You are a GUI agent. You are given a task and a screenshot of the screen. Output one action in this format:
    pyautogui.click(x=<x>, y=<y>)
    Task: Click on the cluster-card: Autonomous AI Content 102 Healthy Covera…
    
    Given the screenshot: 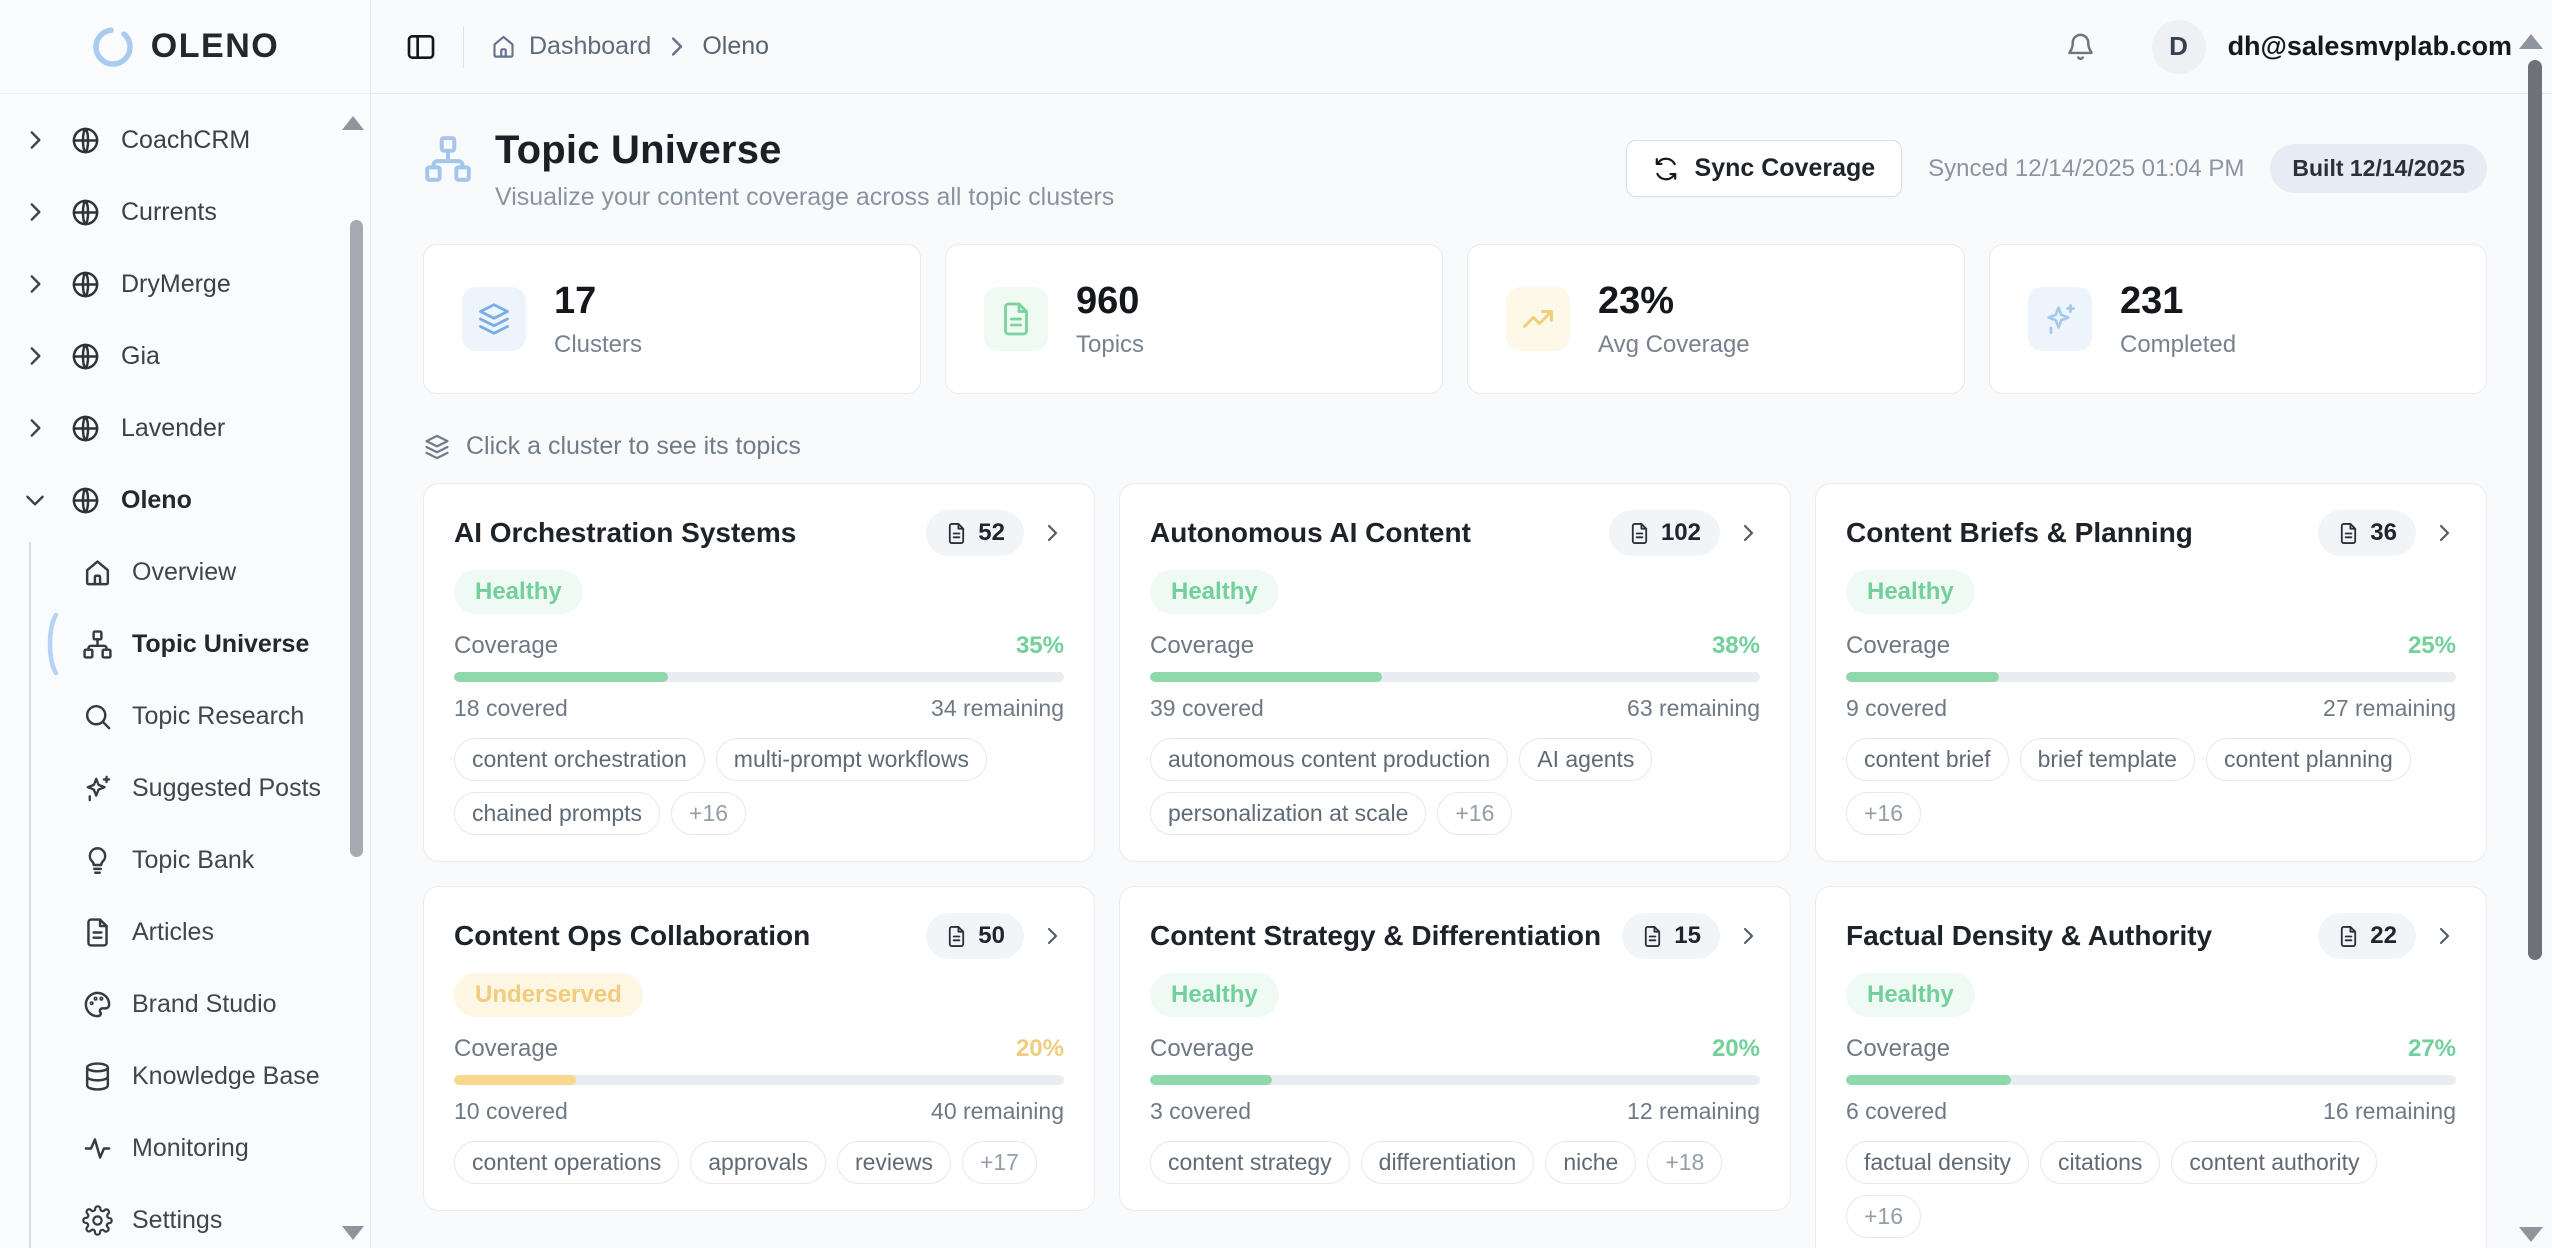 What is the action you would take?
    pyautogui.click(x=1455, y=672)
    